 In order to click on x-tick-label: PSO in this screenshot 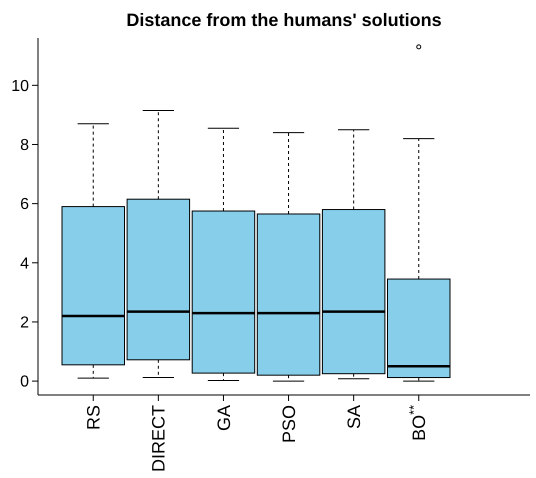, I will do `click(288, 424)`.